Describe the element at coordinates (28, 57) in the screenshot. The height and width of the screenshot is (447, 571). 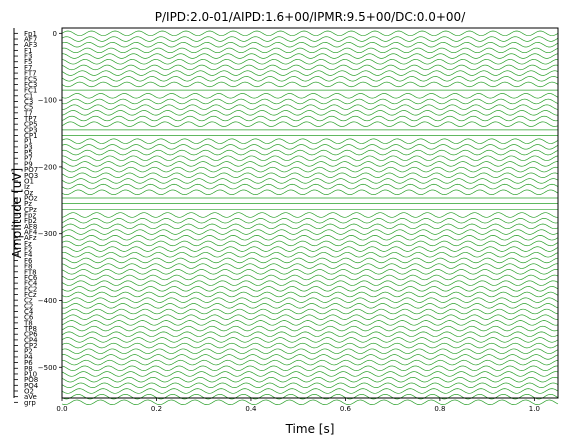
I see `channel-label: F3` at that location.